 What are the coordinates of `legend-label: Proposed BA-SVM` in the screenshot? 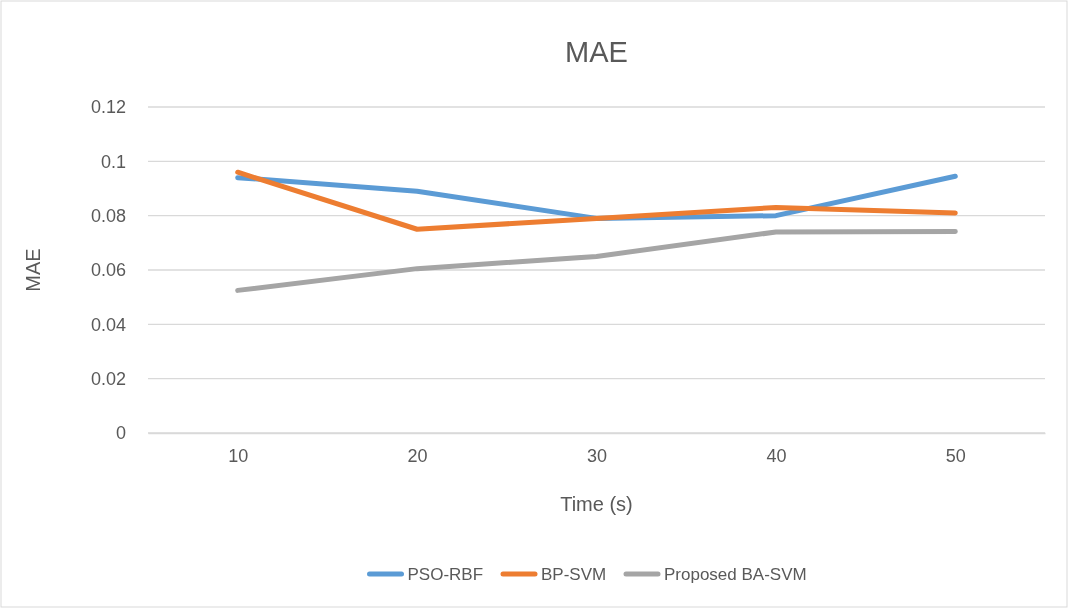 It's located at (735, 574).